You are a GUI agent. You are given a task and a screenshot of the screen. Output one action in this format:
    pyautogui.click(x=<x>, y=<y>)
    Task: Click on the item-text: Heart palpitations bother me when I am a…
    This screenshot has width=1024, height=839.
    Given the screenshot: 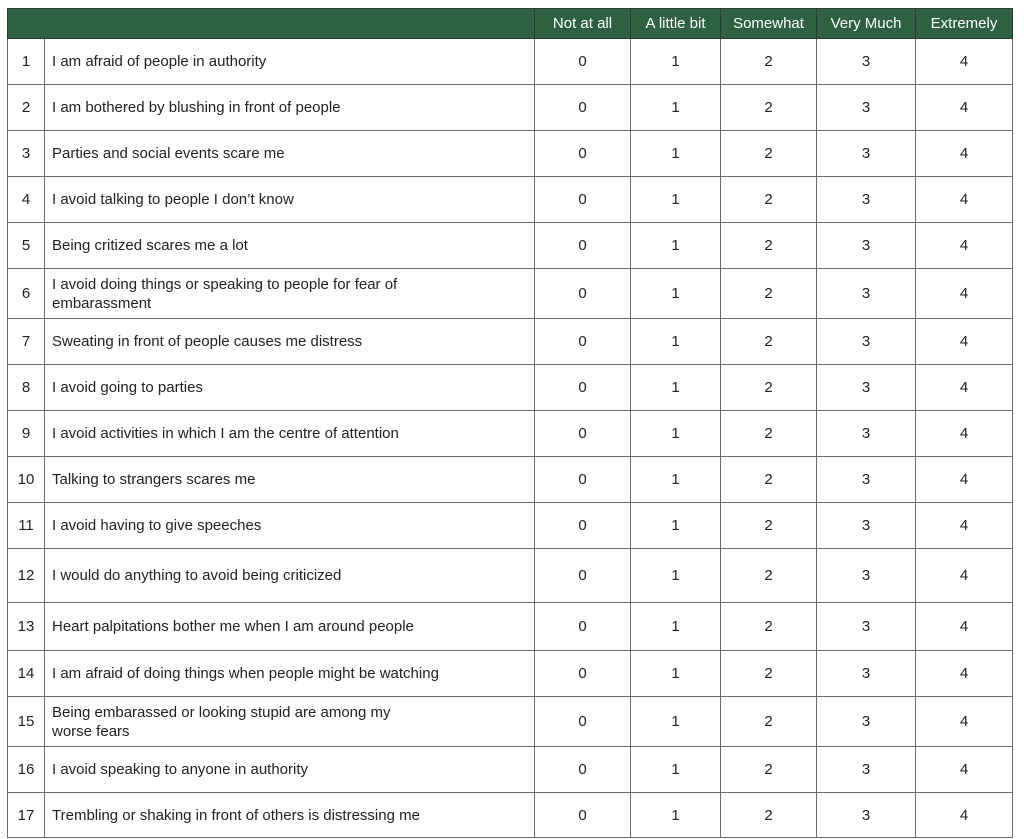 What is the action you would take?
    pyautogui.click(x=289, y=626)
    